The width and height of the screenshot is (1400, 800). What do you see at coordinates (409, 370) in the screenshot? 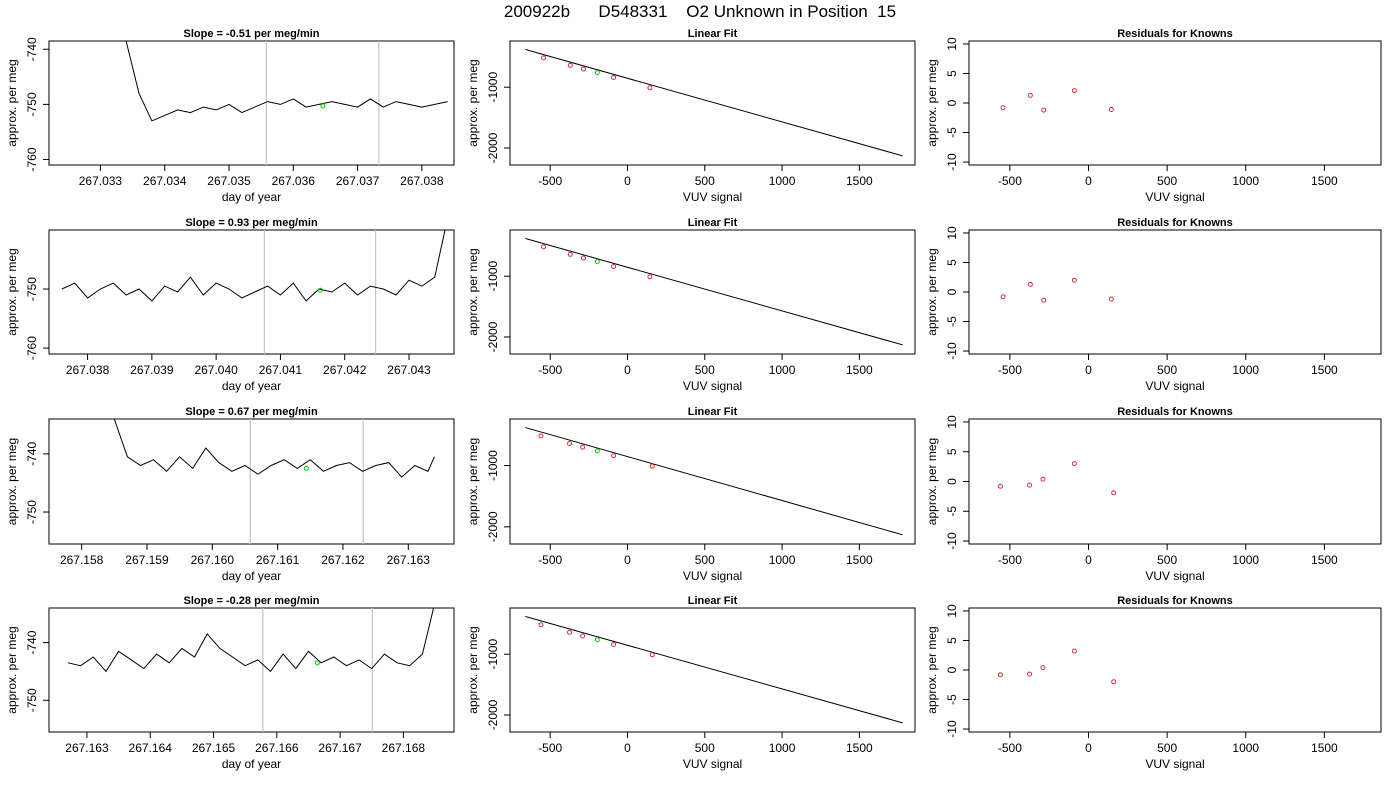
I see `x-tick-label: 267.043` at bounding box center [409, 370].